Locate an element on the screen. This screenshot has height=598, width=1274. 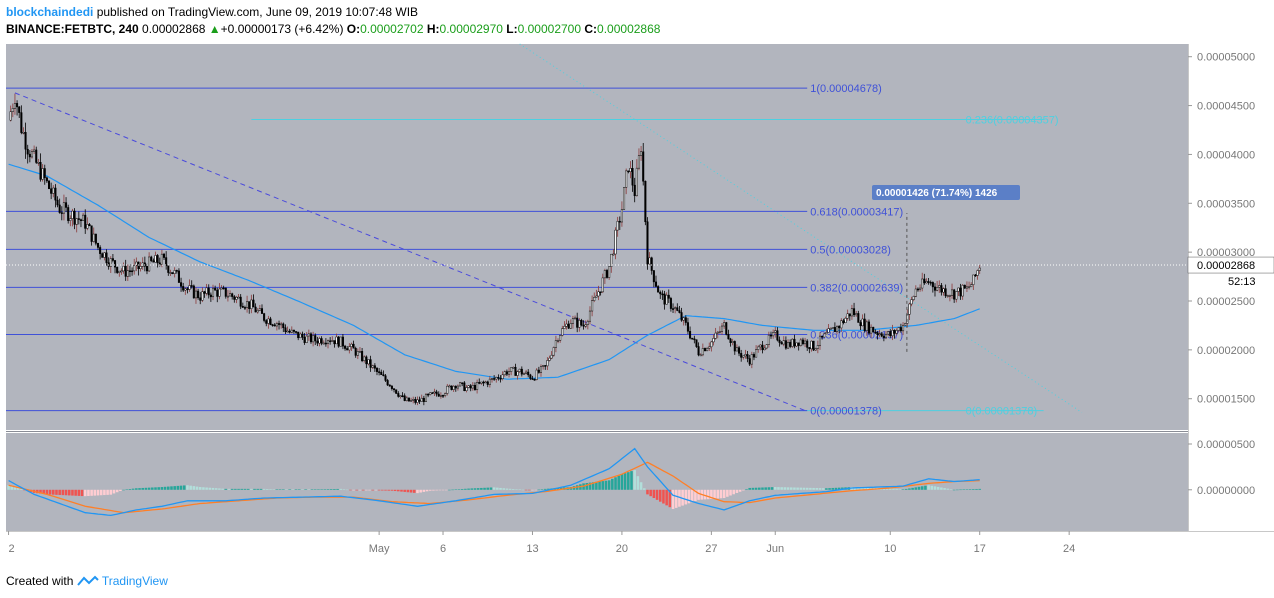
open-value: 0.00002702 is located at coordinates (392, 29).